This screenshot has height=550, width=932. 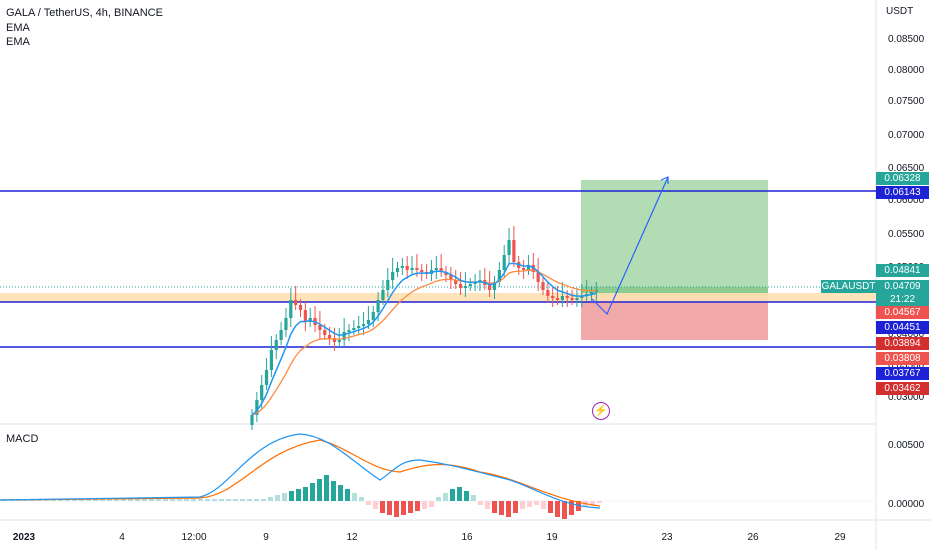 What do you see at coordinates (24, 537) in the screenshot?
I see `time-axis-label: 2023` at bounding box center [24, 537].